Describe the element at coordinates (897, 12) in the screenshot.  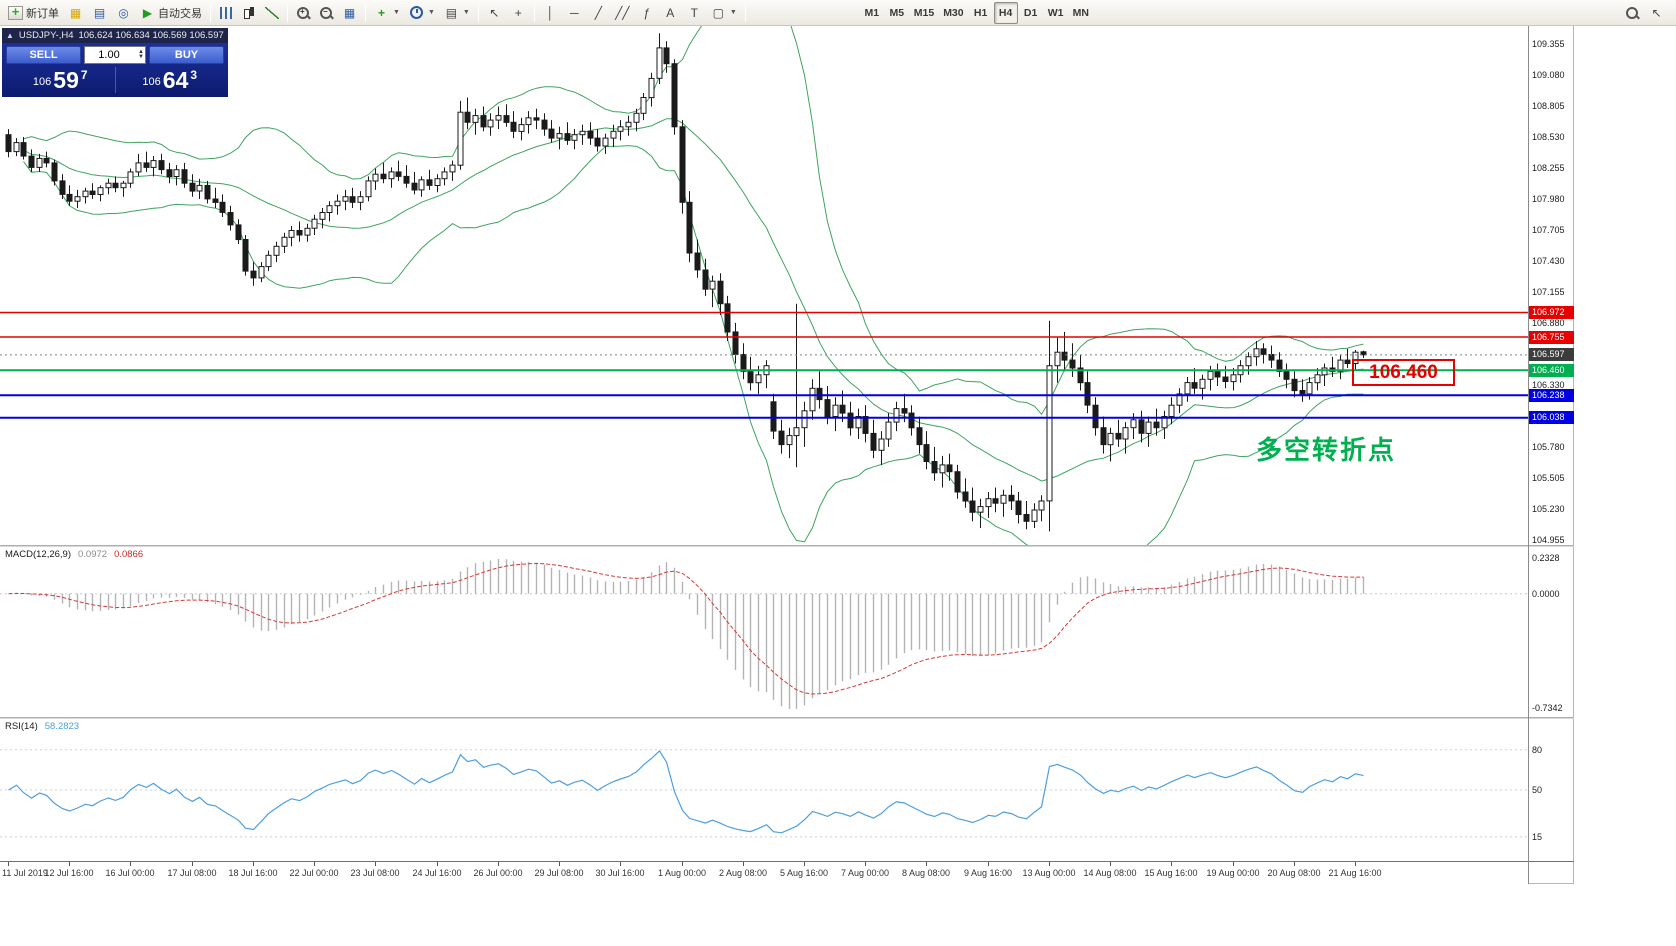
I see `timeframe-m5-button: M5` at that location.